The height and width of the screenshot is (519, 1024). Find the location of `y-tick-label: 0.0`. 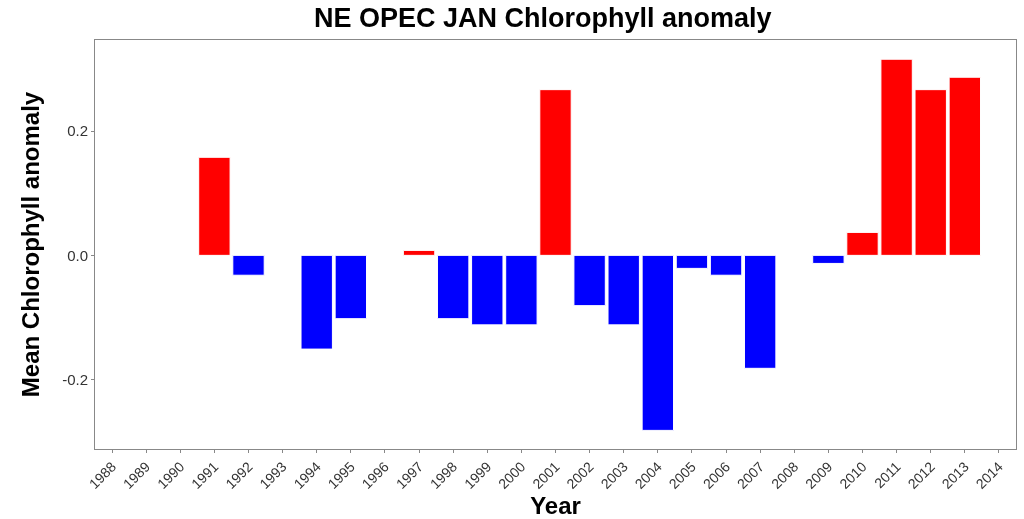

y-tick-label: 0.0 is located at coordinates (77, 255).